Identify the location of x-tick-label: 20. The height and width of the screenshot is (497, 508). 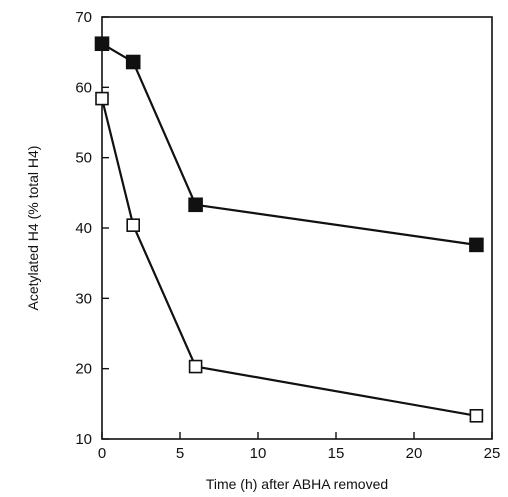
(414, 453).